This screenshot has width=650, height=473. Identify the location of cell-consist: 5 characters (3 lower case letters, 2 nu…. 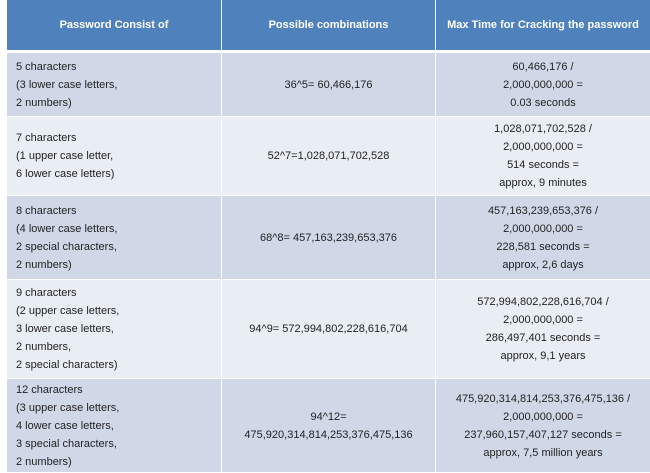
(114, 84).